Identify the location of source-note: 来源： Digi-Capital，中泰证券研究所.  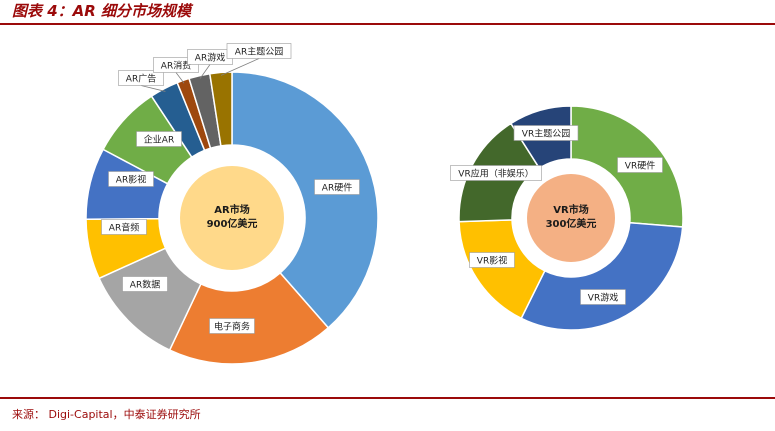
(106, 414).